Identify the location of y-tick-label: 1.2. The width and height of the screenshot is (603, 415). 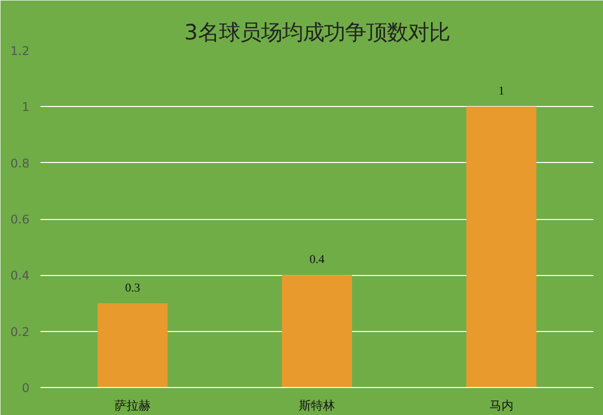
(20, 51).